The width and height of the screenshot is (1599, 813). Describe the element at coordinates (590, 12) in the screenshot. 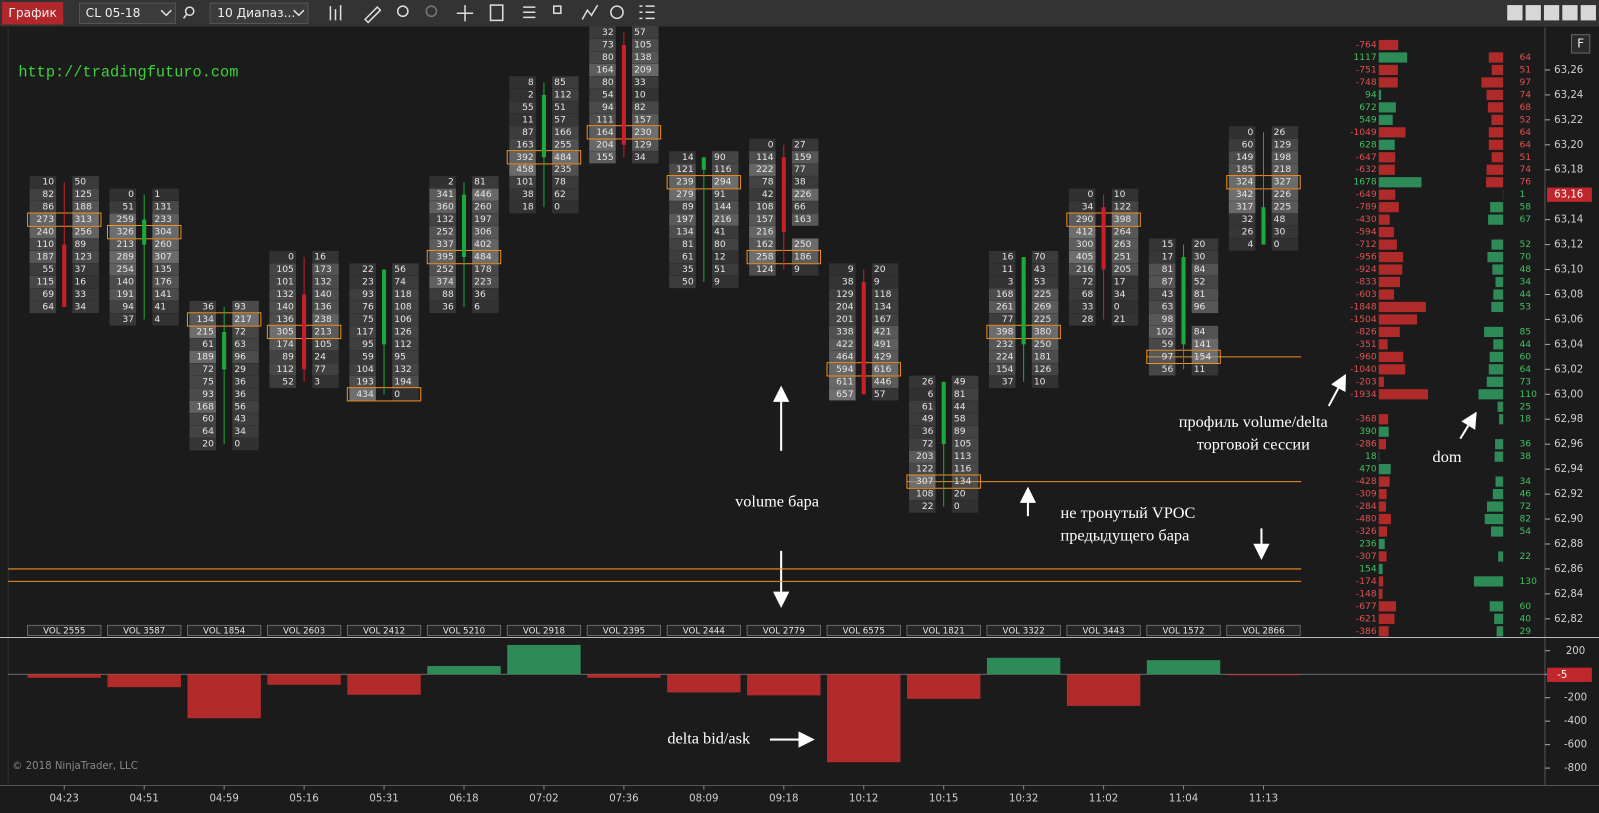

I see `drawing-icon` at that location.